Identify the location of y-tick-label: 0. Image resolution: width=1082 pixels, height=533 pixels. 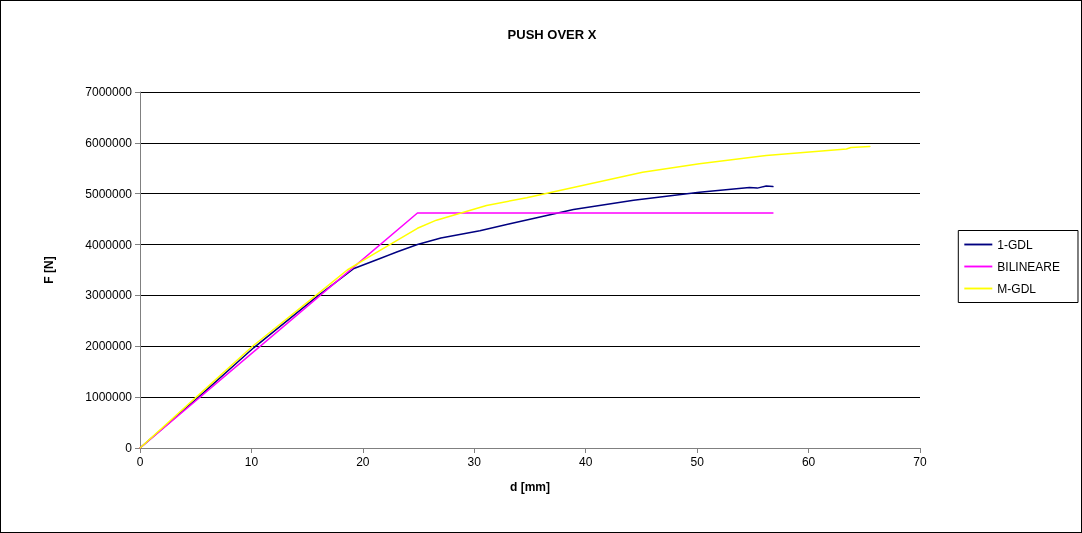
(129, 448).